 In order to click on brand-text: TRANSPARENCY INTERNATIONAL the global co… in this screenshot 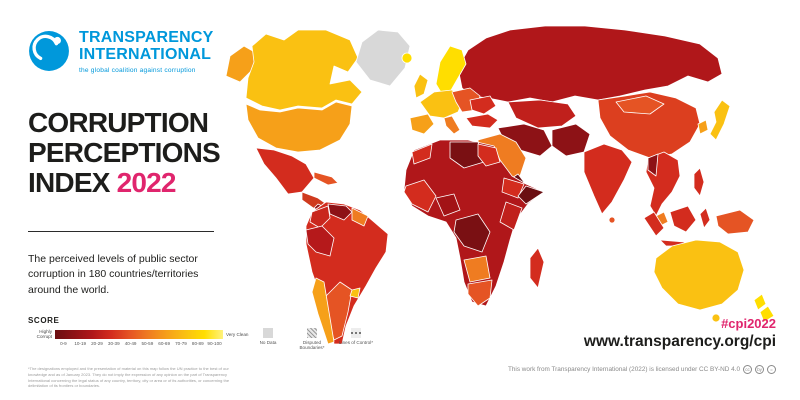, I will do `click(146, 51)`.